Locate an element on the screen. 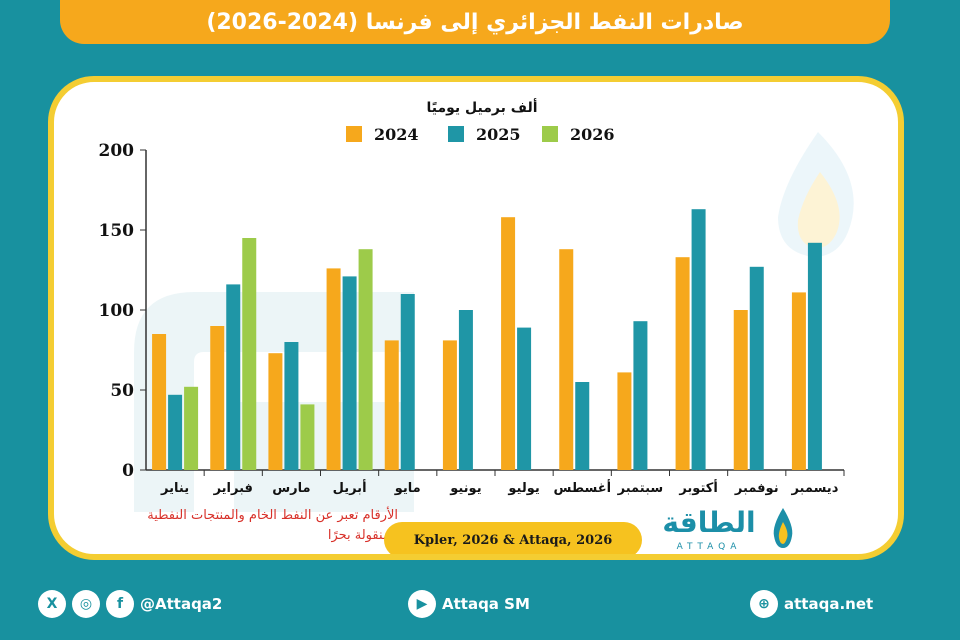  unit-label: ألف برميل يوميًا is located at coordinates (482, 107).